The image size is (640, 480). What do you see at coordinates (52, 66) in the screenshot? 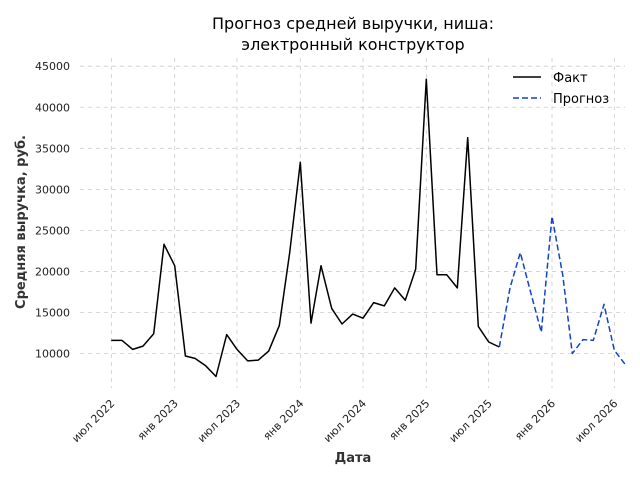
I see `y-tick-label: 45000` at bounding box center [52, 66].